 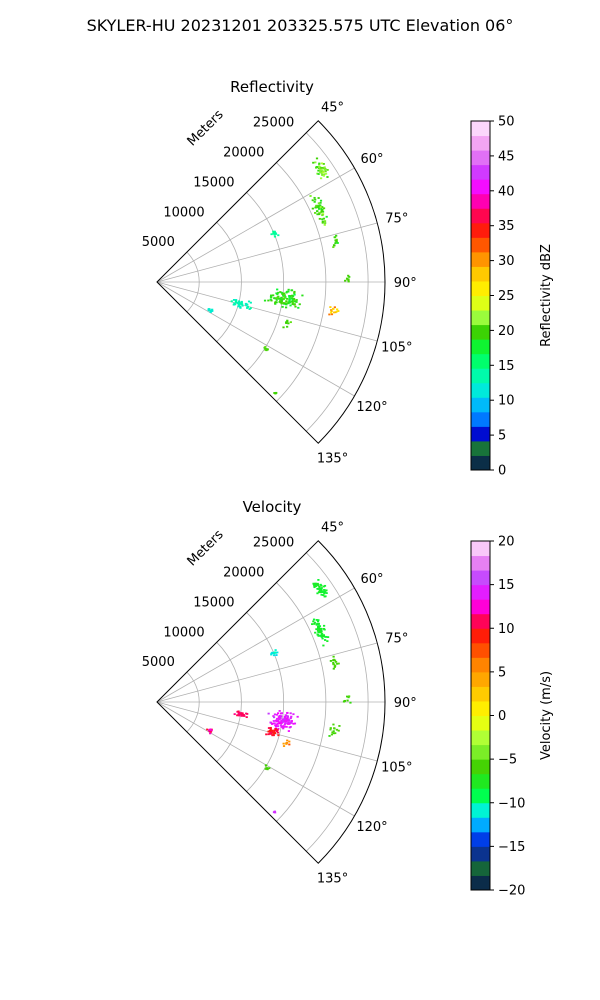 I want to click on colorbar-tick-label: 45, so click(x=506, y=156).